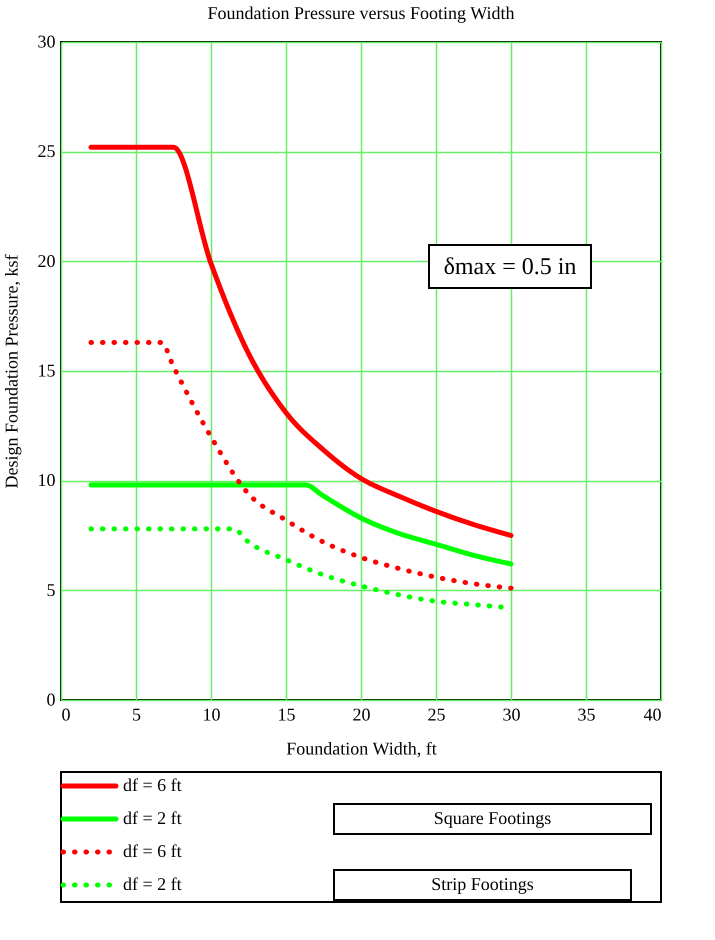 The height and width of the screenshot is (940, 715). What do you see at coordinates (361, 13) in the screenshot?
I see `chart-title: Foundation Pressure versus Footing Width` at bounding box center [361, 13].